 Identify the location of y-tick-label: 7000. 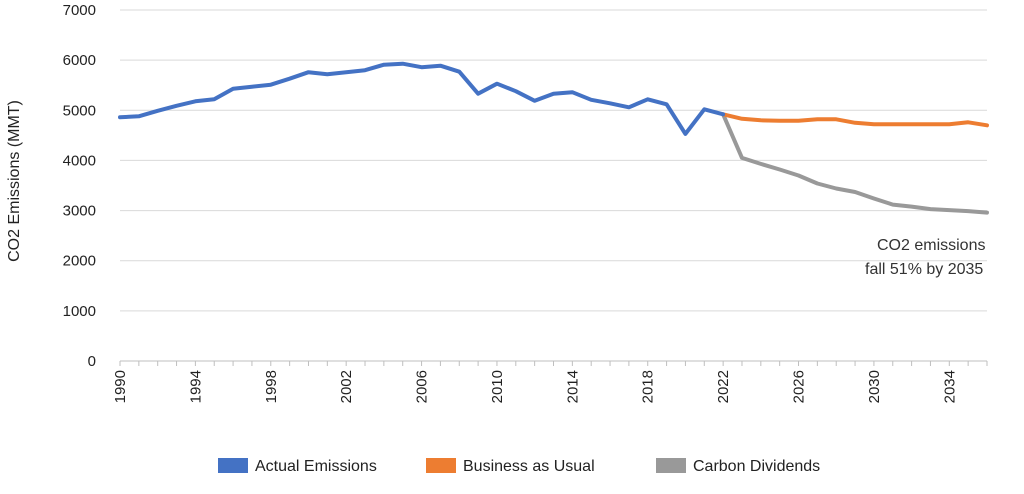
(79, 10).